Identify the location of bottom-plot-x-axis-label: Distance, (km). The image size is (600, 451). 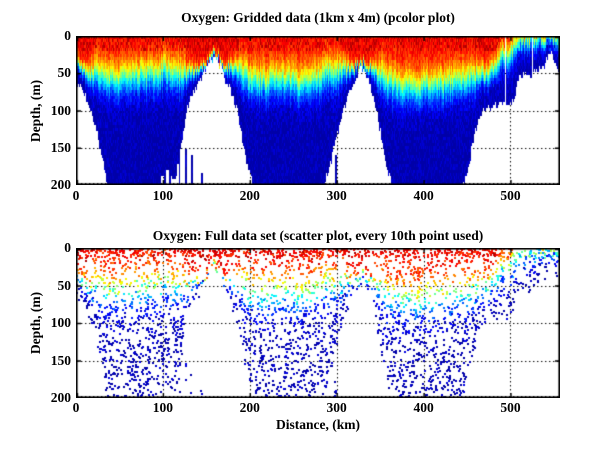
(318, 424).